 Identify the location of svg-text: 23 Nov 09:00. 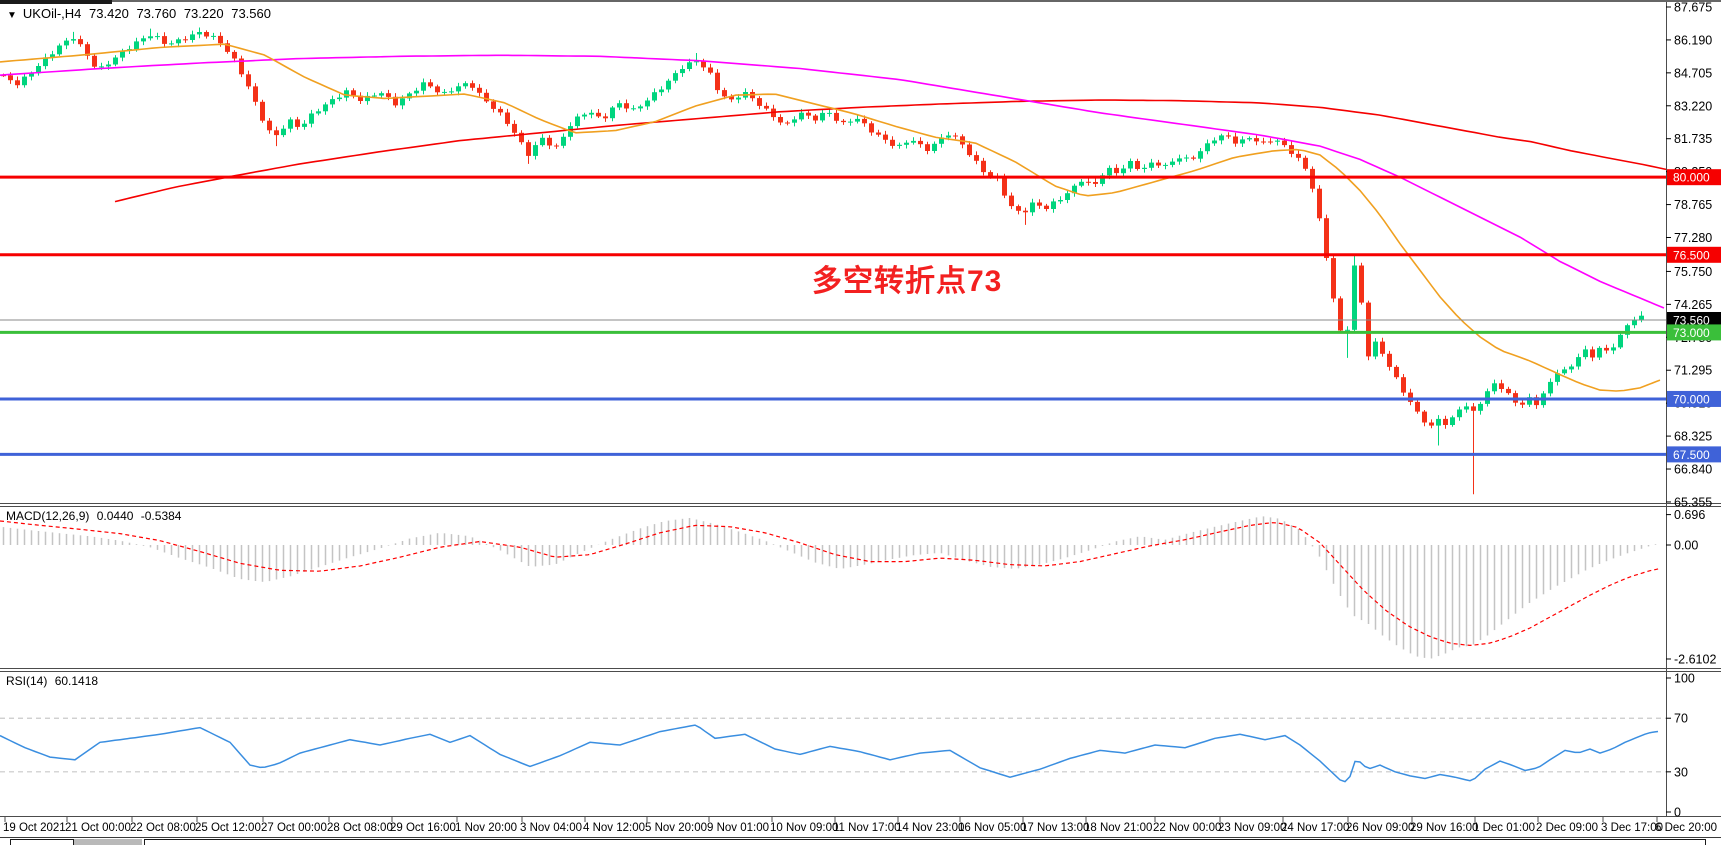
(1252, 828).